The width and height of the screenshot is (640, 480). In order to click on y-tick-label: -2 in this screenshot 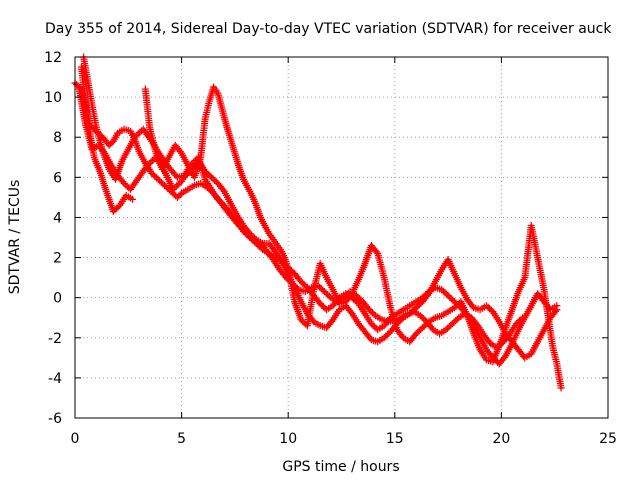, I will do `click(55, 339)`.